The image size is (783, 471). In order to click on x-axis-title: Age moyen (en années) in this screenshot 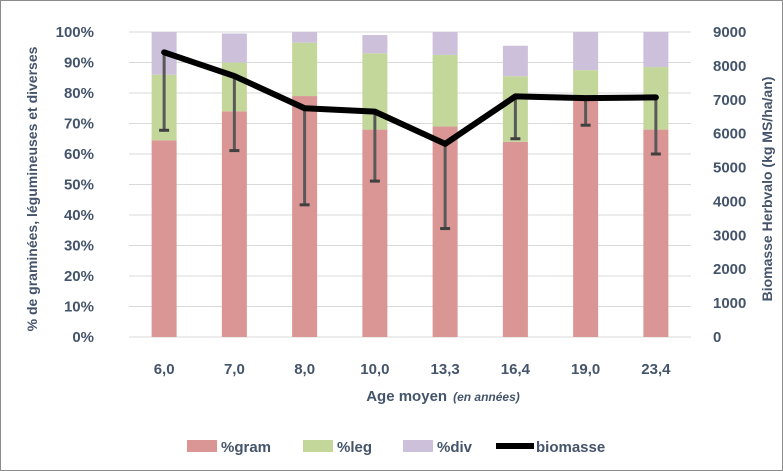, I will do `click(443, 396)`.